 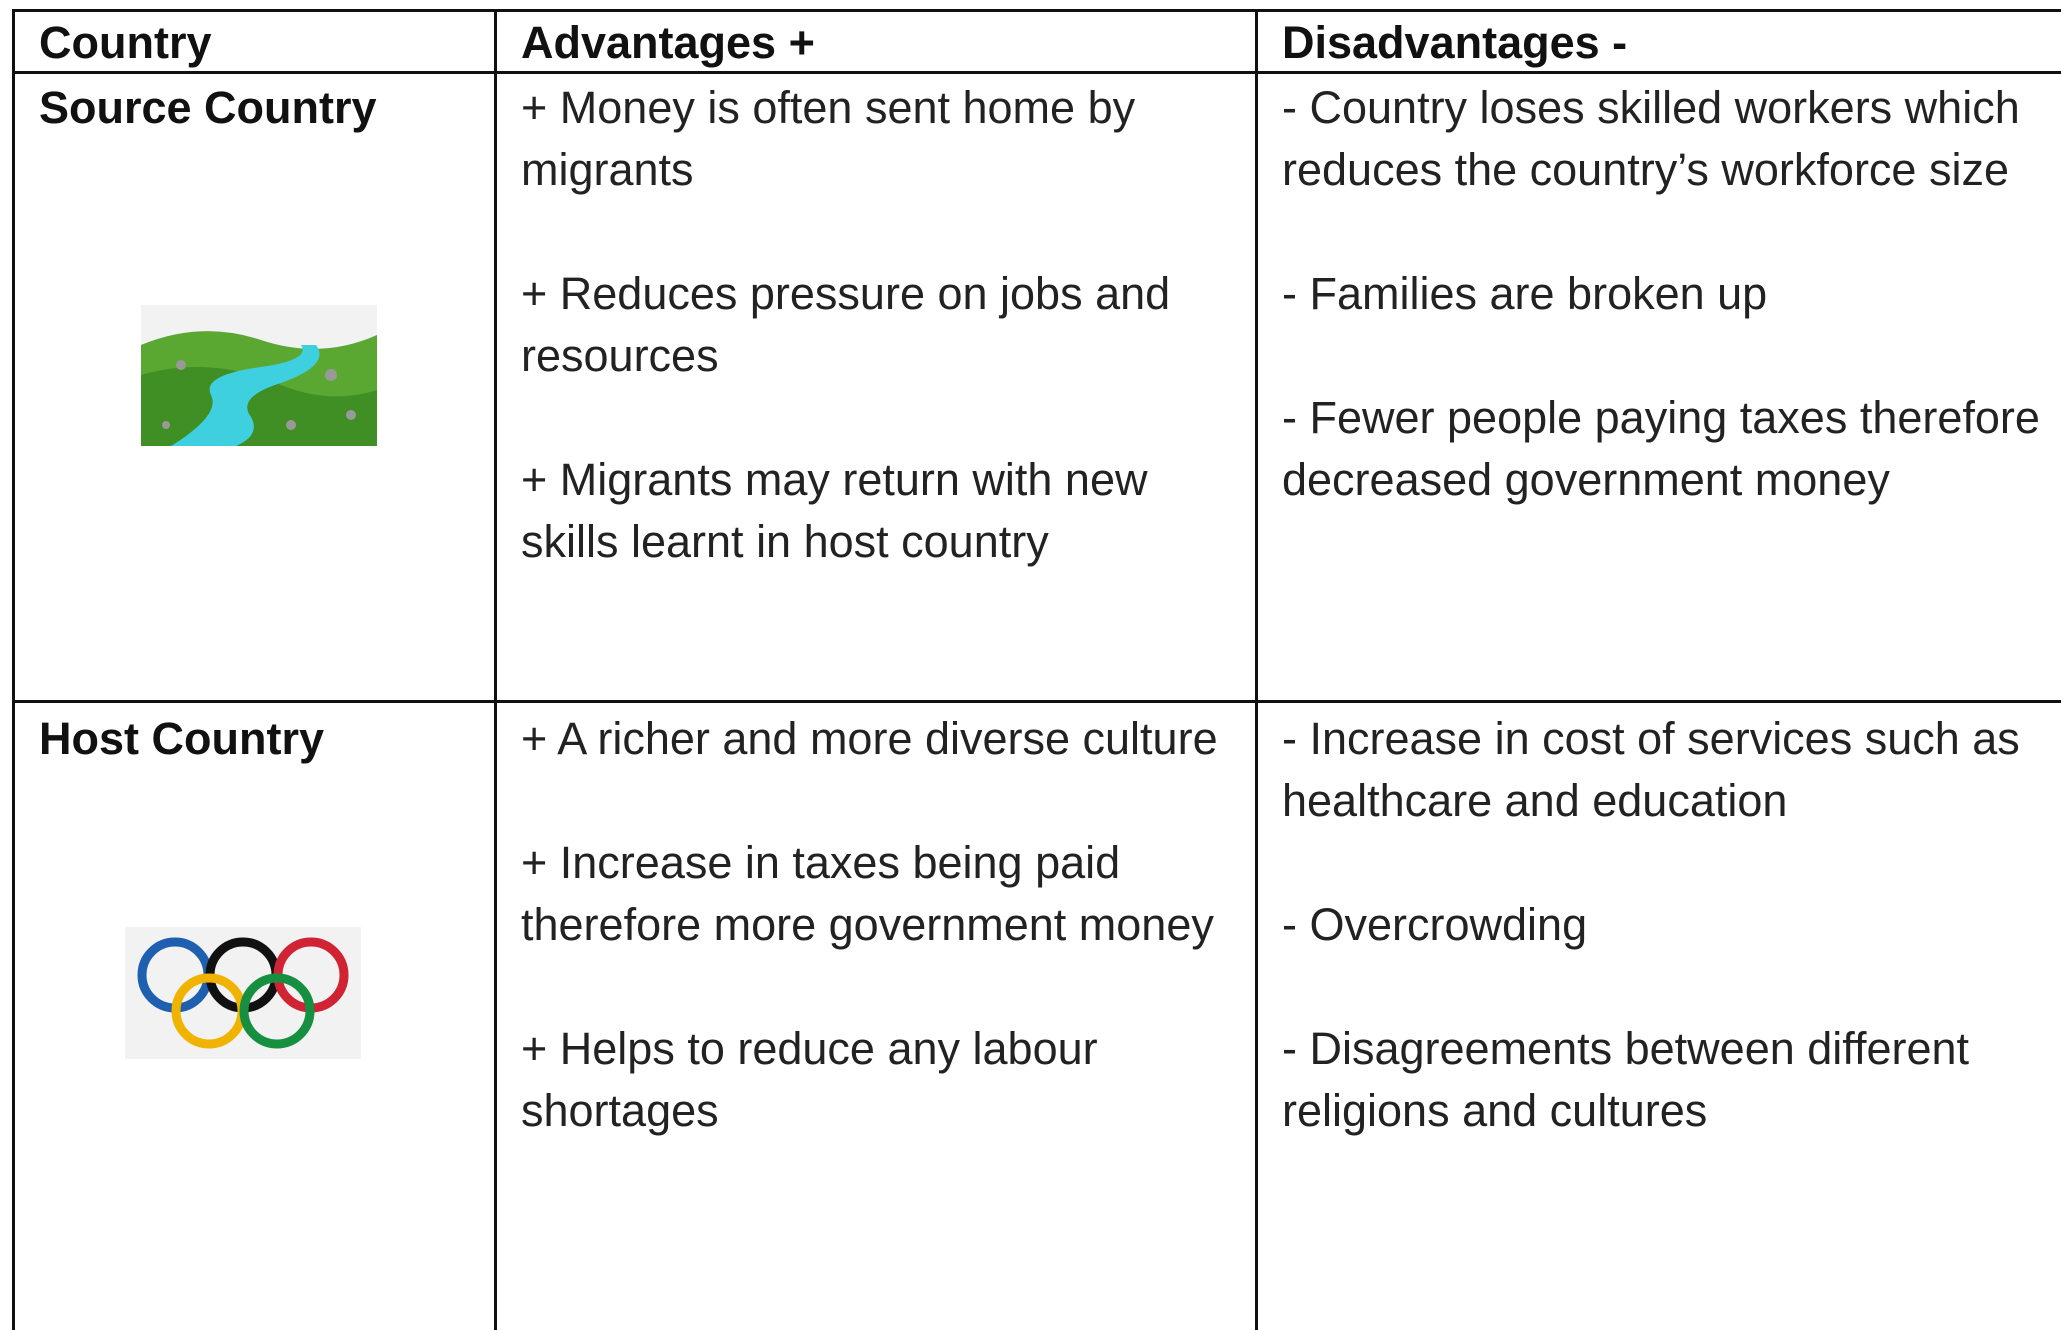 What do you see at coordinates (181, 738) in the screenshot?
I see `country-label: Host Country` at bounding box center [181, 738].